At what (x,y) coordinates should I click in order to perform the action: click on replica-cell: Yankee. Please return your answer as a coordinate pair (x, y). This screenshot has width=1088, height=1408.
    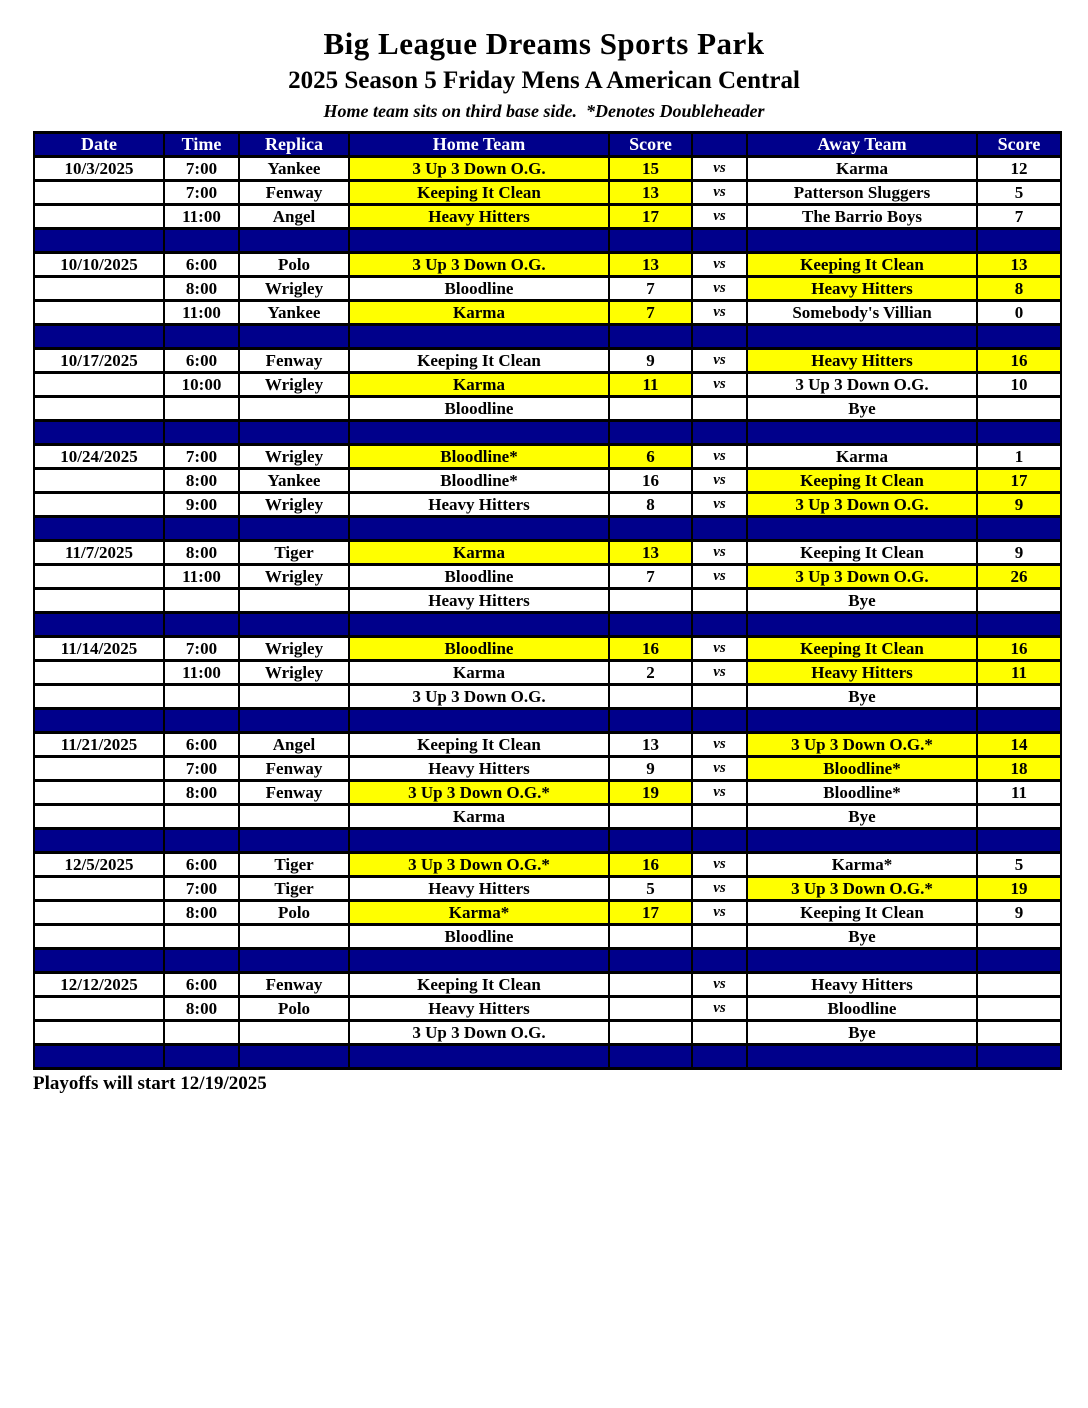
    Looking at the image, I should click on (294, 168).